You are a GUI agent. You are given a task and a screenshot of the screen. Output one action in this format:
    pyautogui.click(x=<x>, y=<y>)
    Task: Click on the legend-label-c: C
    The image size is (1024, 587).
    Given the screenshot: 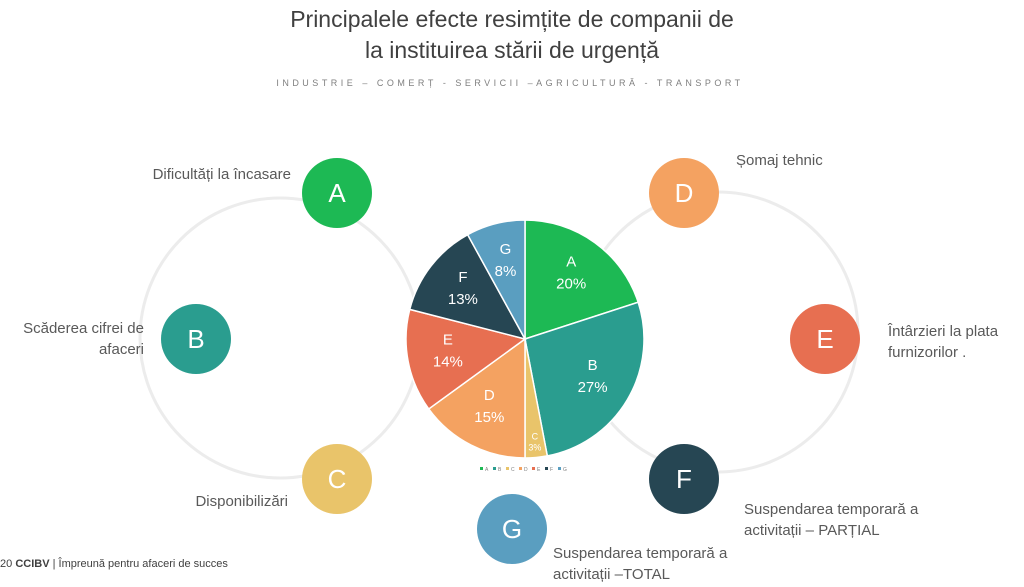 What is the action you would take?
    pyautogui.click(x=513, y=470)
    